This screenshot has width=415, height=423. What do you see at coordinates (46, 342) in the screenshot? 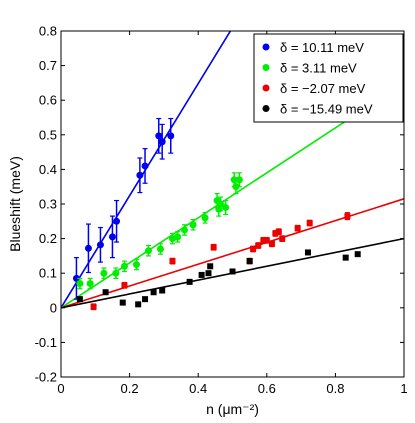
I see `y-tick-label: -0.1` at bounding box center [46, 342].